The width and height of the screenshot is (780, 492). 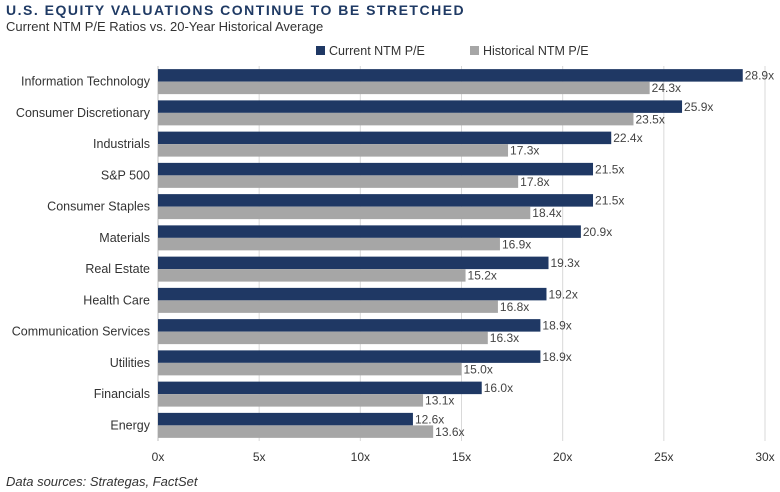 I want to click on bar-value-label: 17.3x, so click(x=524, y=151).